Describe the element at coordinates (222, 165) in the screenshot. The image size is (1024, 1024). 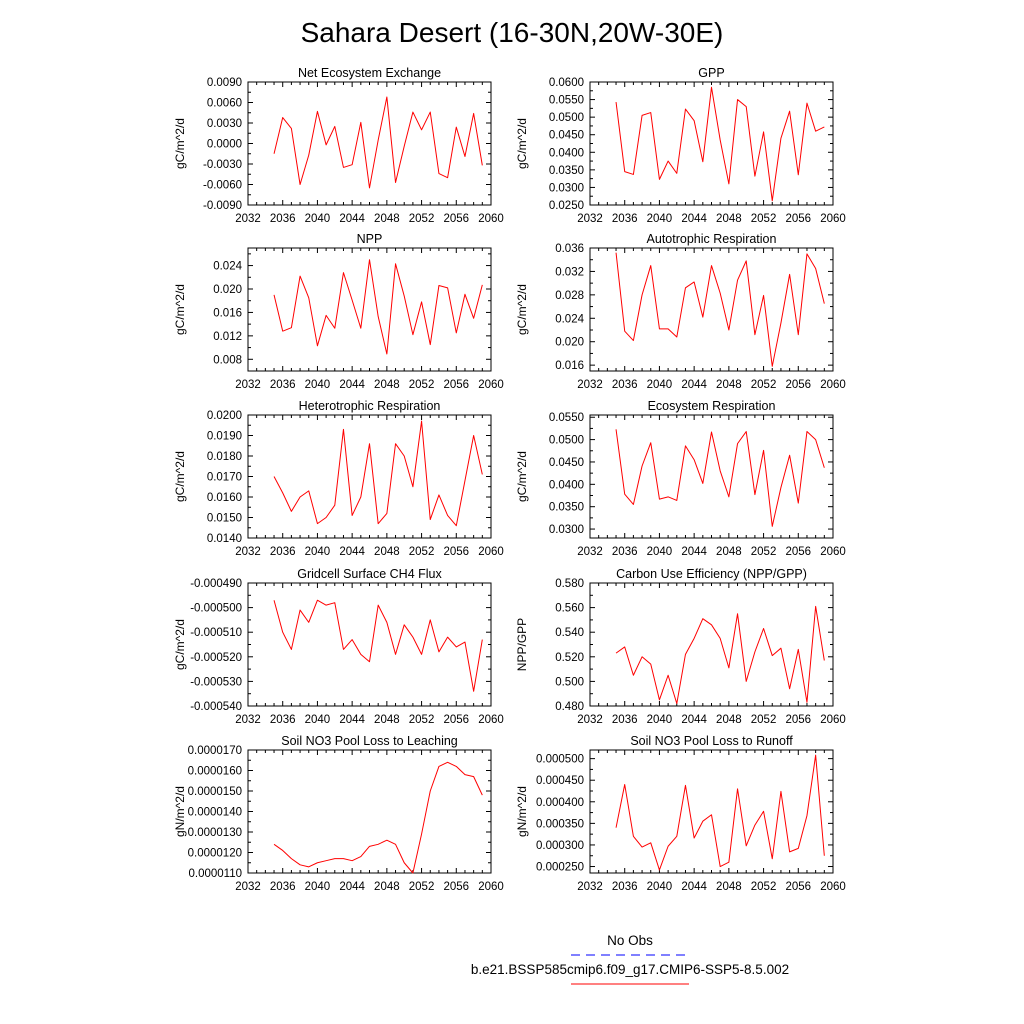
I see `y-tick-label: -0.0030` at that location.